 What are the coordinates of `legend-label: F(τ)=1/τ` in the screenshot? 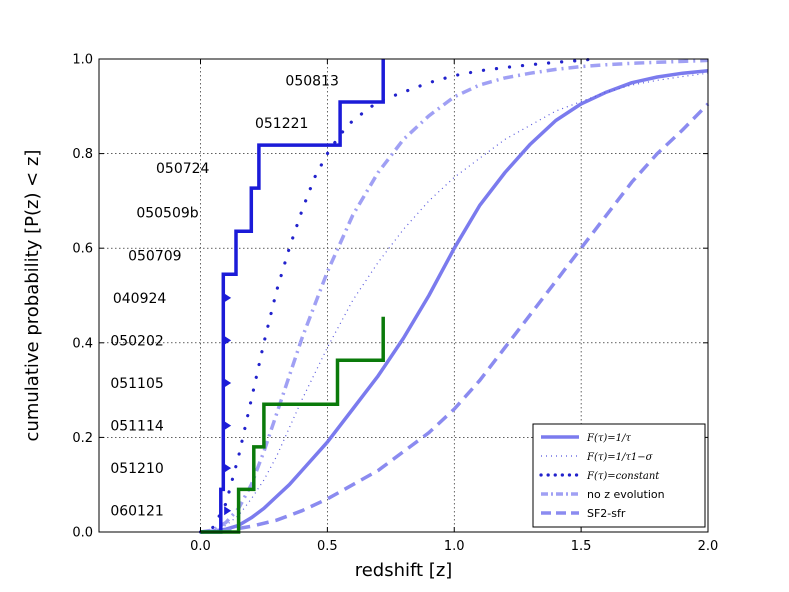 It's located at (608, 438).